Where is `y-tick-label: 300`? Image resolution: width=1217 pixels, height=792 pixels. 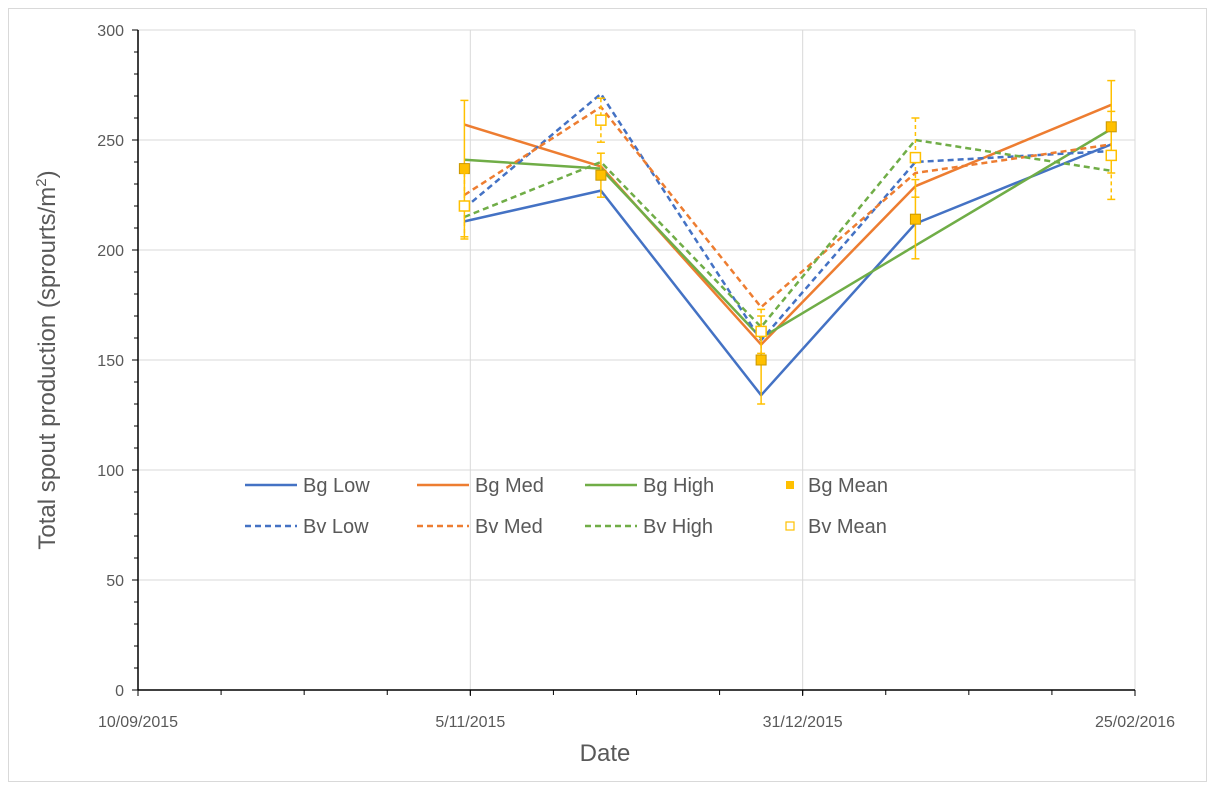
y-tick-label: 300 is located at coordinates (110, 31).